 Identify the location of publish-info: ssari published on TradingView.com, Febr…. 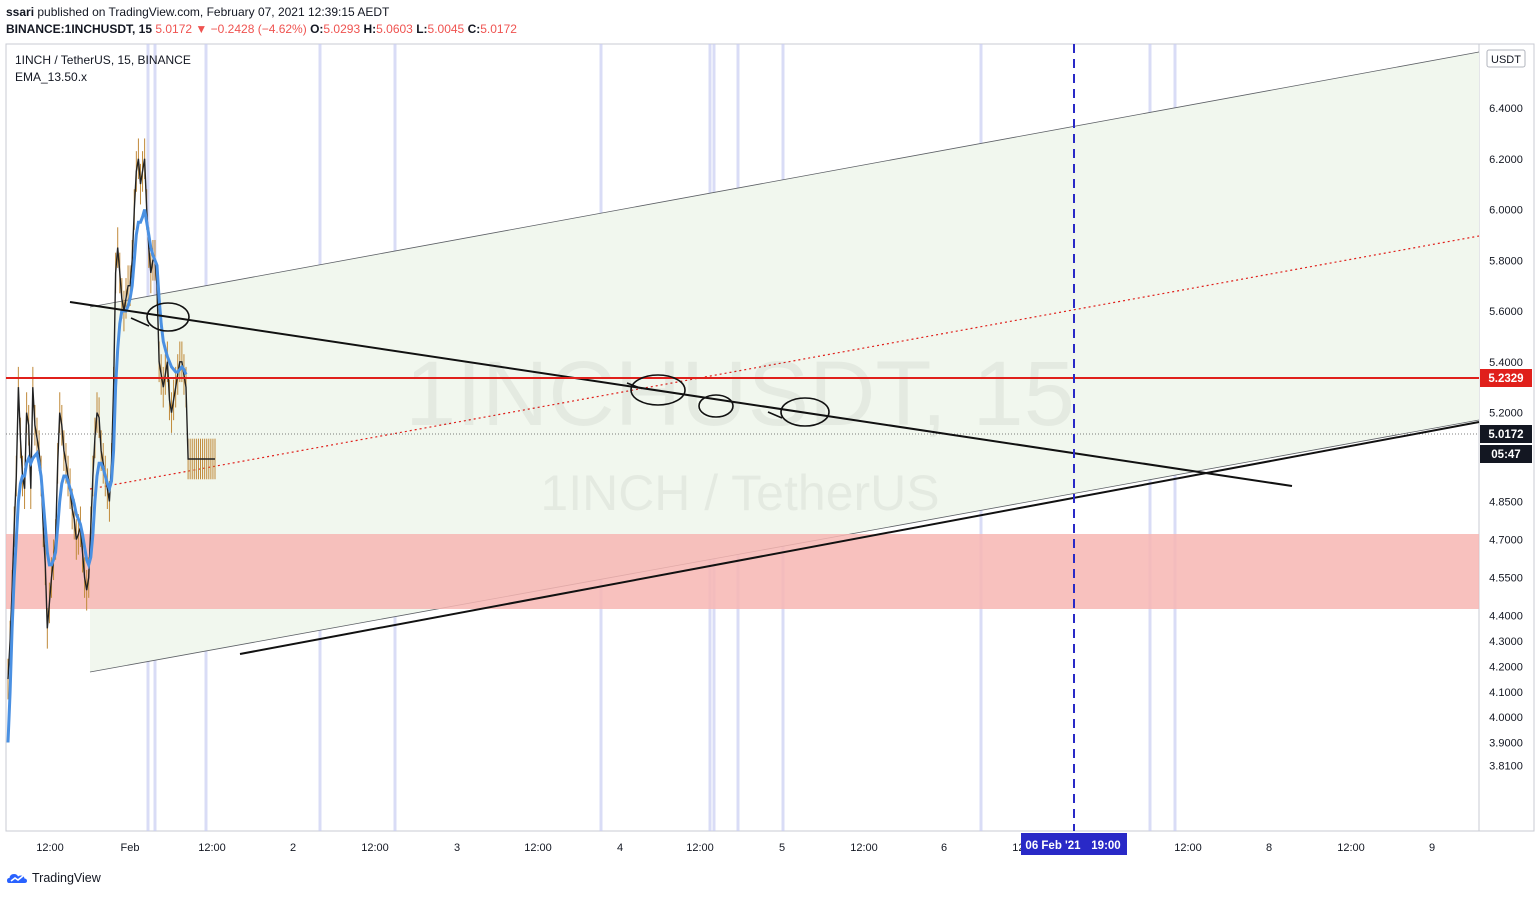
(197, 12).